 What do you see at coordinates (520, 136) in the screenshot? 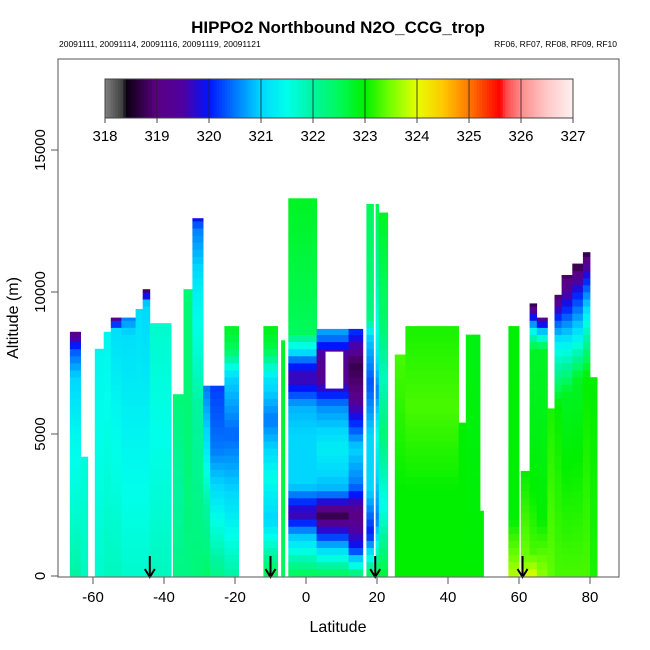
I see `colorbar-tick-label: 326` at bounding box center [520, 136].